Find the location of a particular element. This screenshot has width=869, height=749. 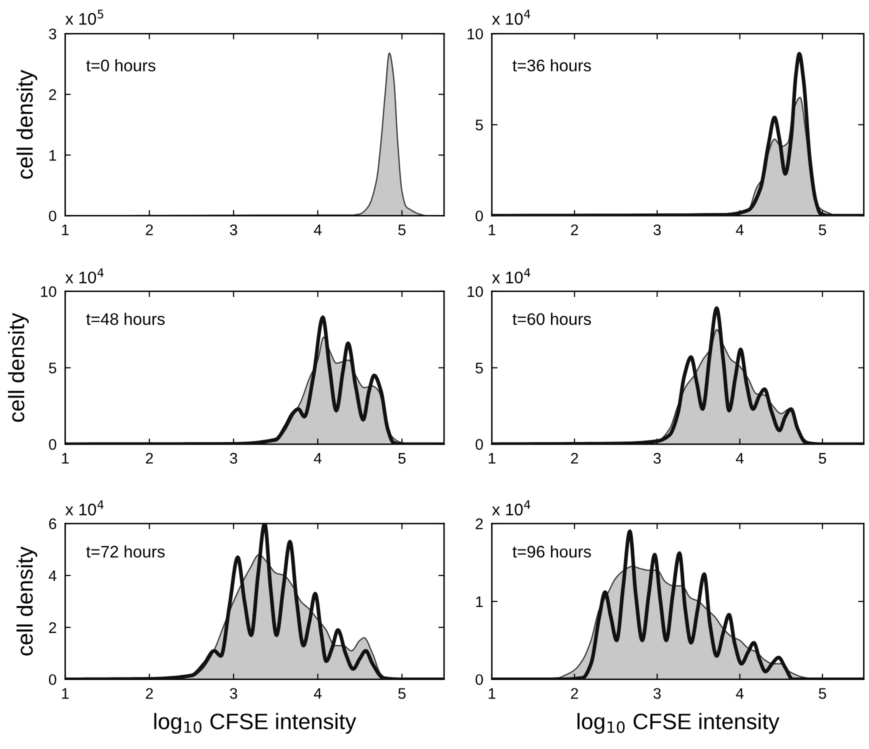

text: t=36 hours is located at coordinates (551, 65).